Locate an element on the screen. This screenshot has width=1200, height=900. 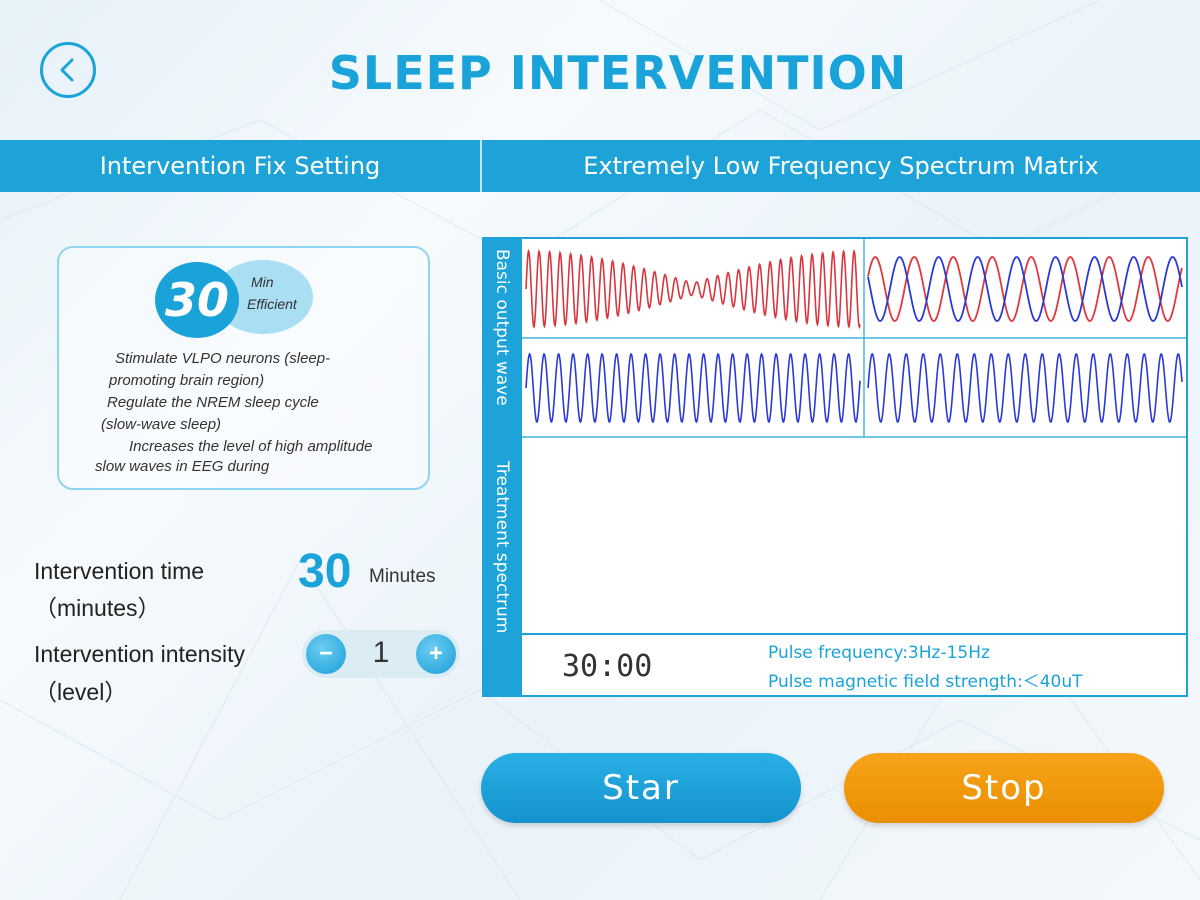
pulse-field-strength: Pulse magnetic field strength:＜40uT is located at coordinates (925, 682).